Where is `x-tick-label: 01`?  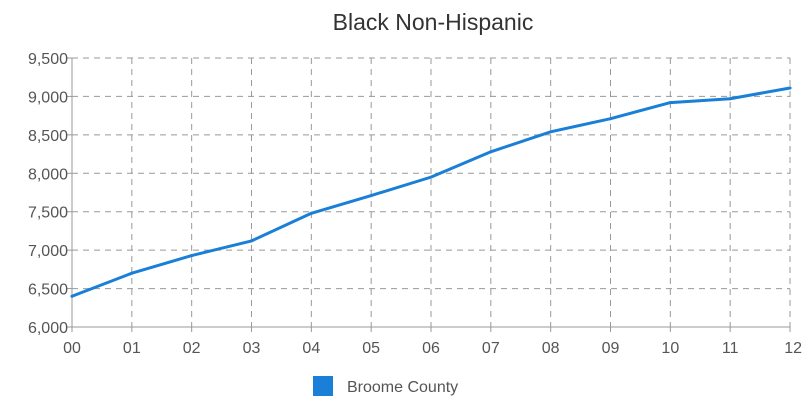
x-tick-label: 01 is located at coordinates (132, 348).